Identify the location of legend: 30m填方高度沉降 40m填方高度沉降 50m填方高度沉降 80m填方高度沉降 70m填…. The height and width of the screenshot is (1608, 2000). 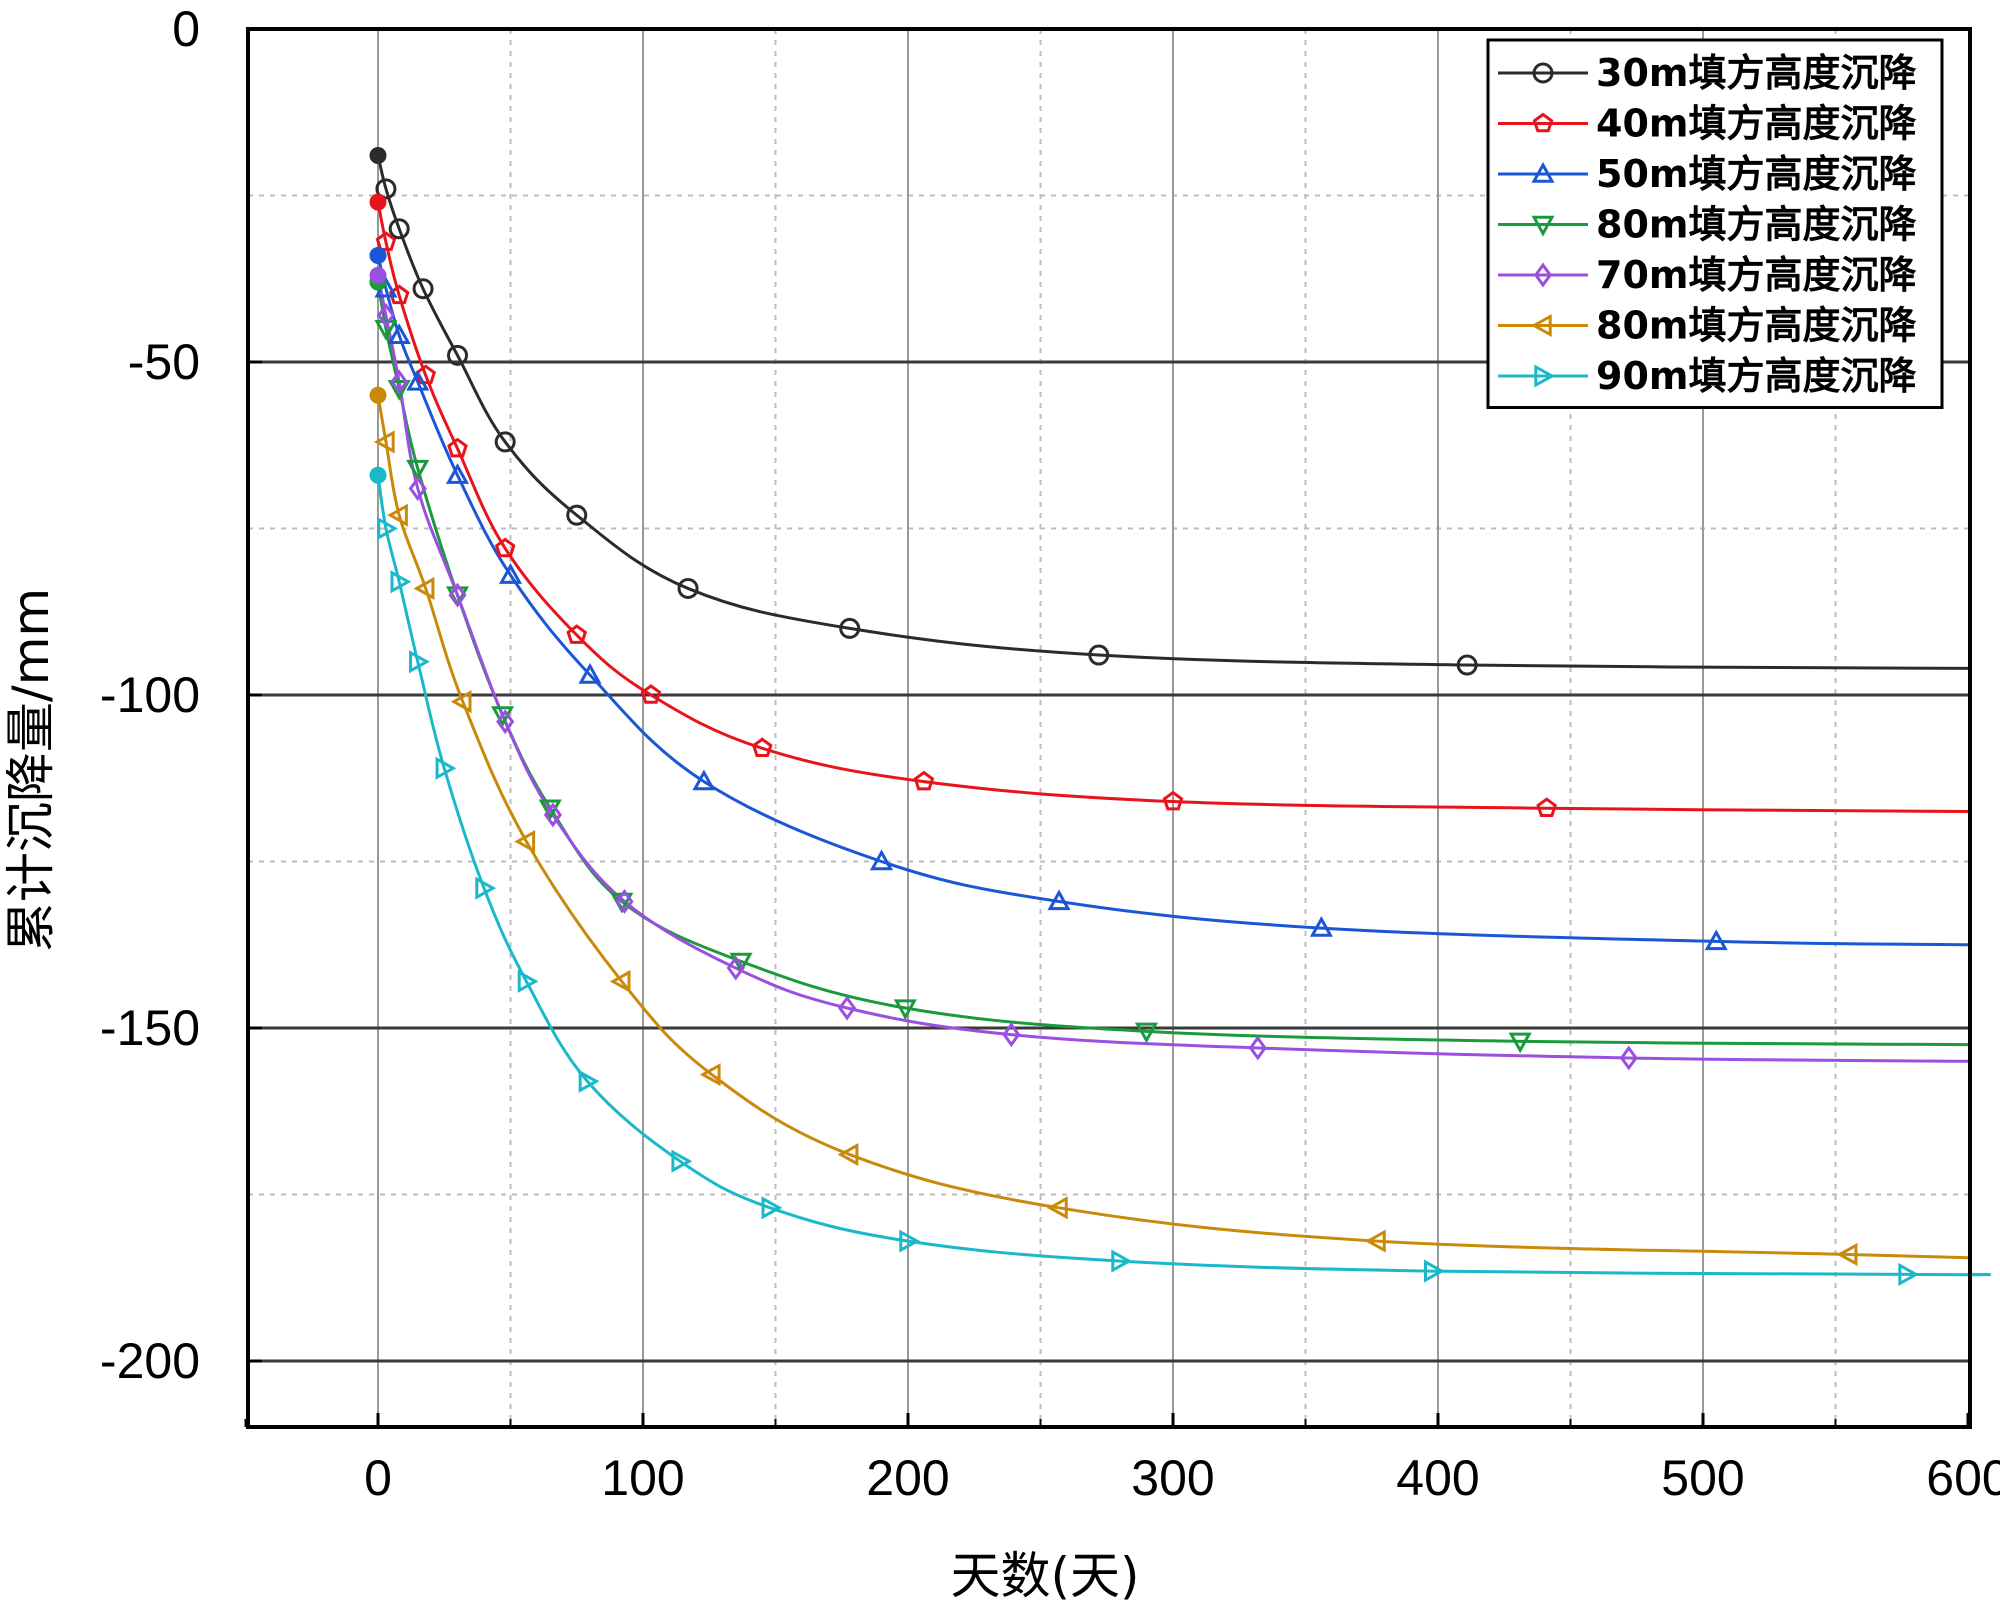
(1715, 223).